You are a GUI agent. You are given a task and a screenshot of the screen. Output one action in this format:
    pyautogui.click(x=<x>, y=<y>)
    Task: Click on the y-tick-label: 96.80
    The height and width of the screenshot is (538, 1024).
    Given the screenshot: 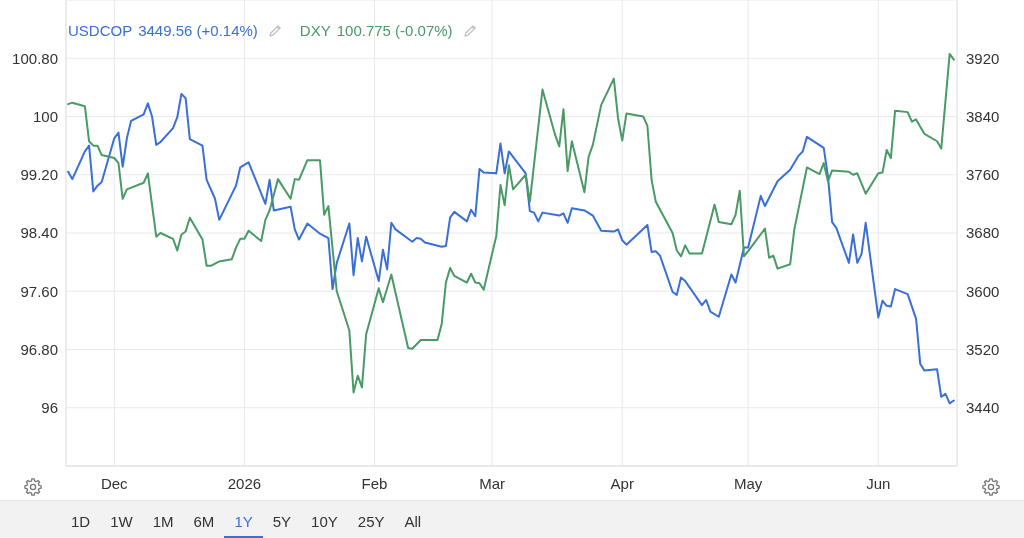 What is the action you would take?
    pyautogui.click(x=39, y=349)
    